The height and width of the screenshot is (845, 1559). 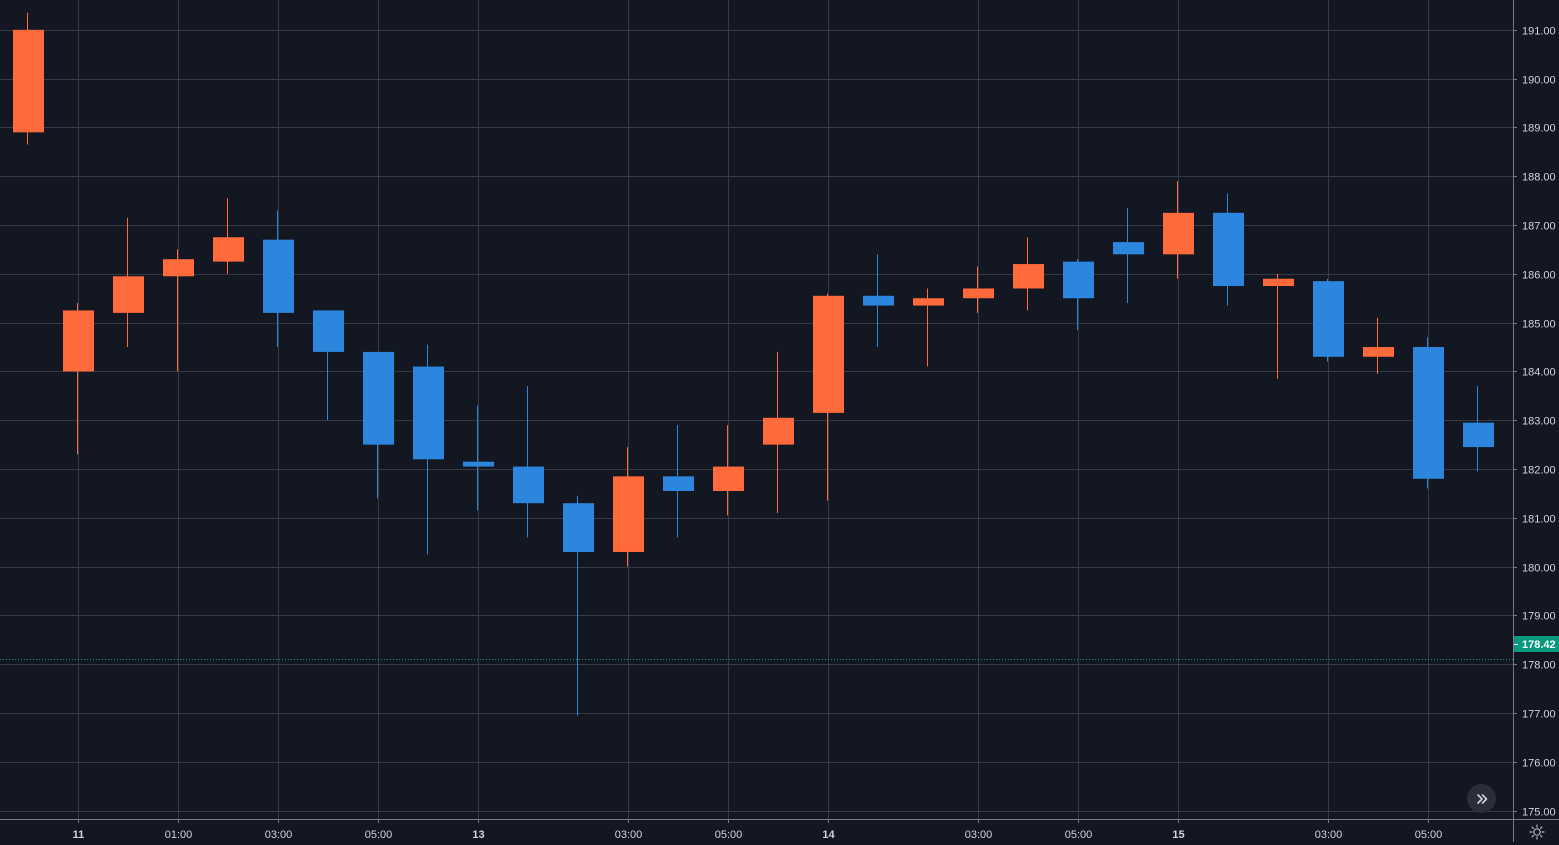 What do you see at coordinates (1539, 227) in the screenshot?
I see `y-tick-label: 187.00` at bounding box center [1539, 227].